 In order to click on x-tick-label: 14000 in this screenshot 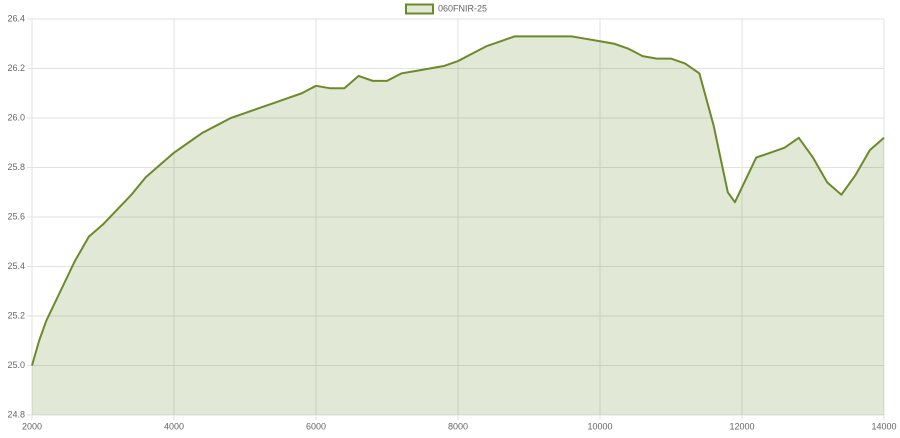, I will do `click(883, 426)`.